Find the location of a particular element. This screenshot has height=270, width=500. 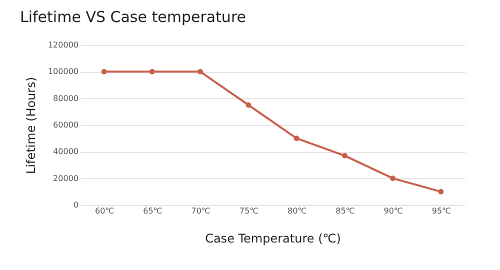

x-tick-label: 80℃ is located at coordinates (297, 211).